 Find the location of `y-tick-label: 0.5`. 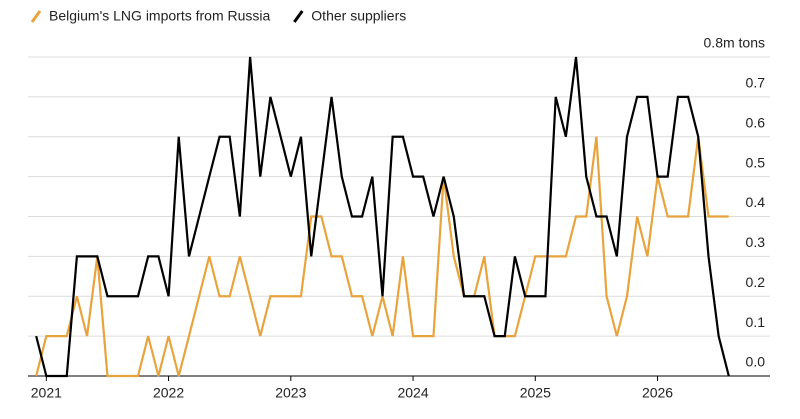

y-tick-label: 0.5 is located at coordinates (756, 162).